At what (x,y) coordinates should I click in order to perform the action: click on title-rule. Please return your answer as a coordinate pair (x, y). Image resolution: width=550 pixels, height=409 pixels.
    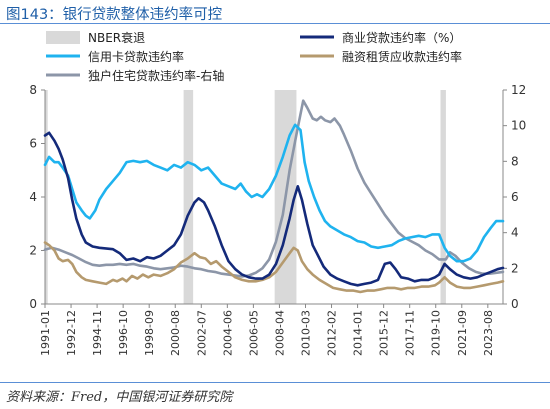
    Looking at the image, I should click on (275, 23).